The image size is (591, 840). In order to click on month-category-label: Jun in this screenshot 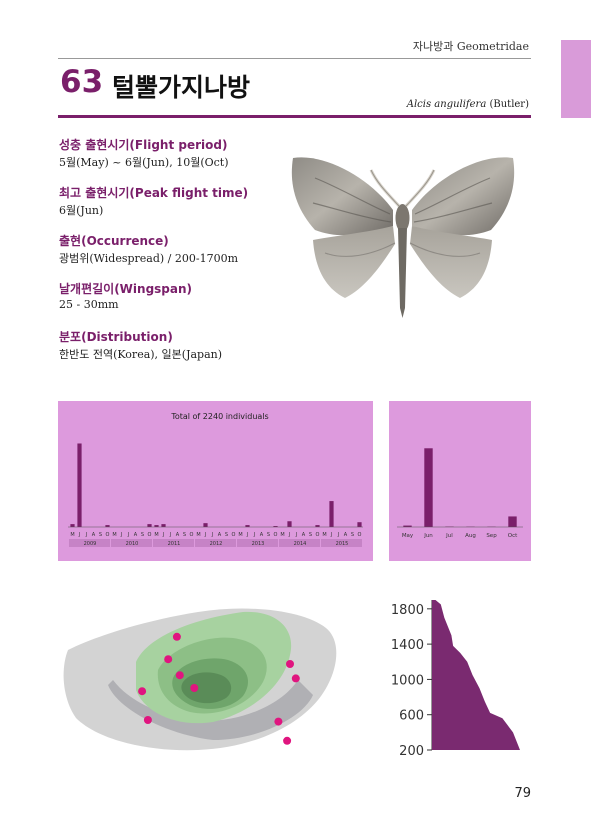, I will do `click(428, 536)`.